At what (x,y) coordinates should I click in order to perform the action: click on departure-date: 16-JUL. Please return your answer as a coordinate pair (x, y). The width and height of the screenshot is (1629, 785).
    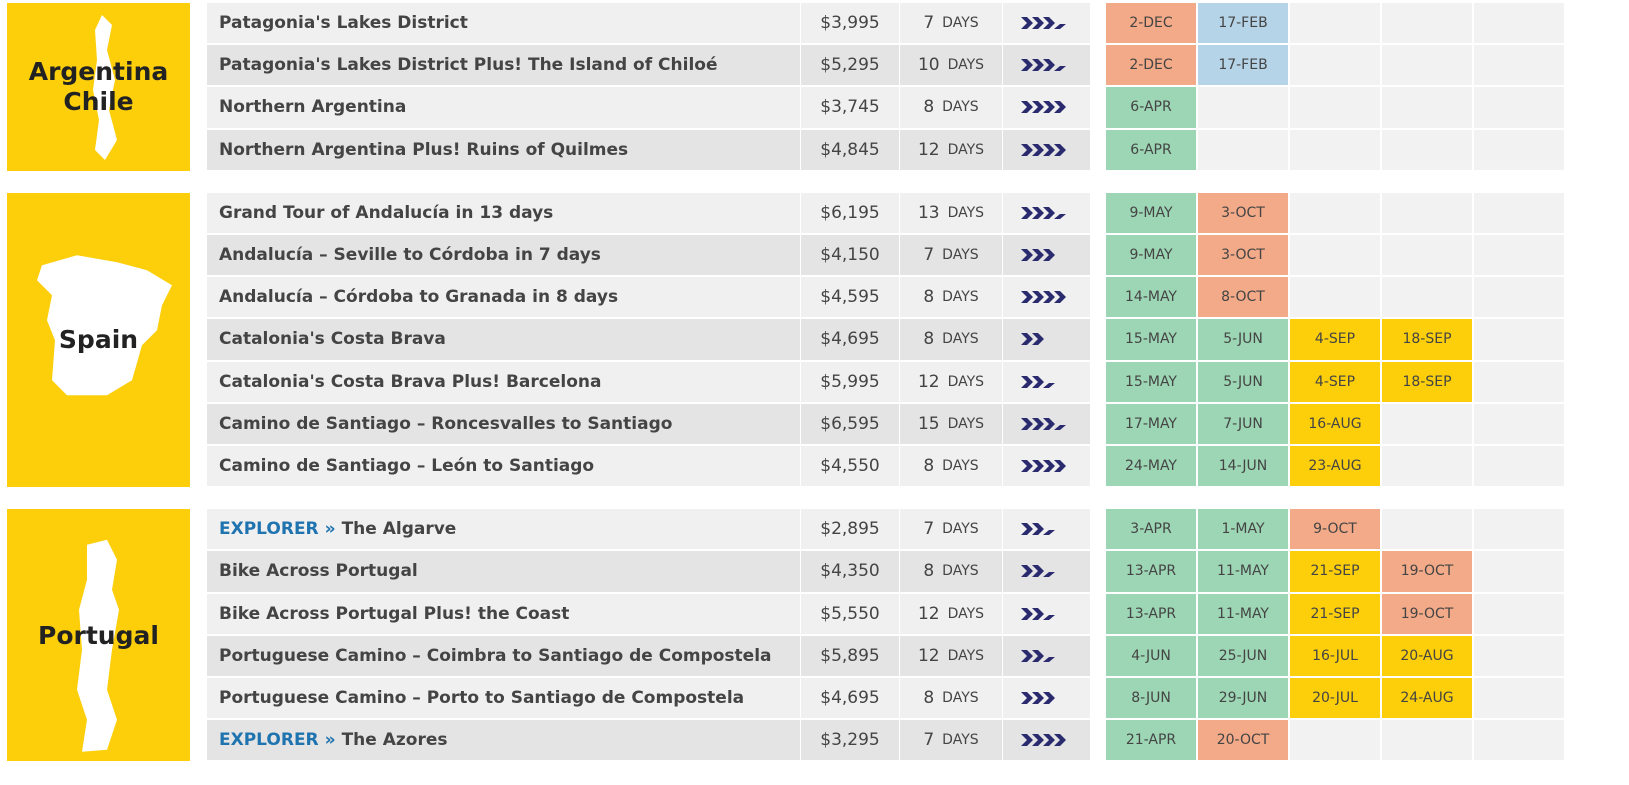
    Looking at the image, I should click on (1335, 655).